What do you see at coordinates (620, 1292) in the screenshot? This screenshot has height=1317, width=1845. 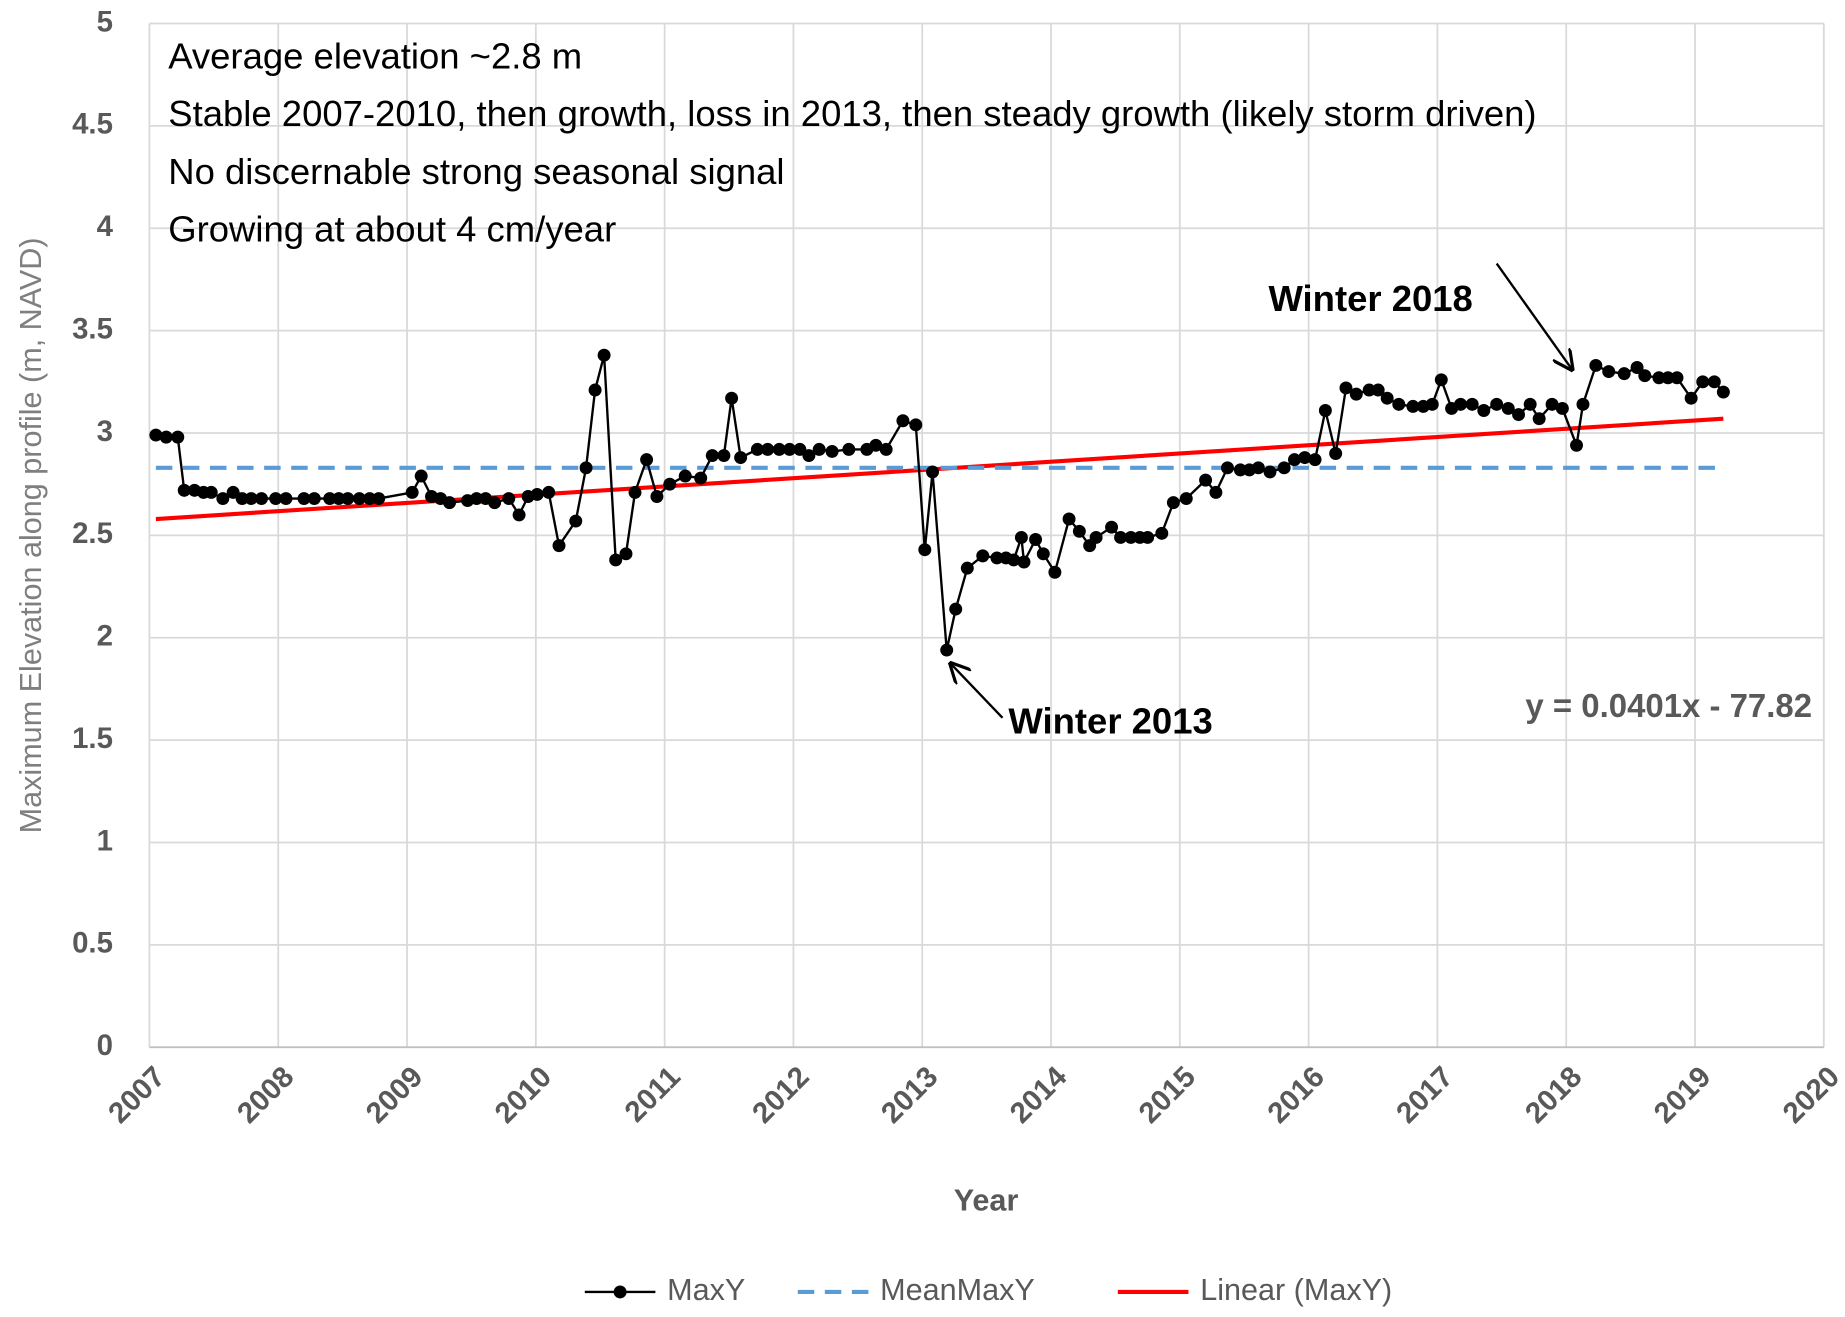 I see `legend-marker` at bounding box center [620, 1292].